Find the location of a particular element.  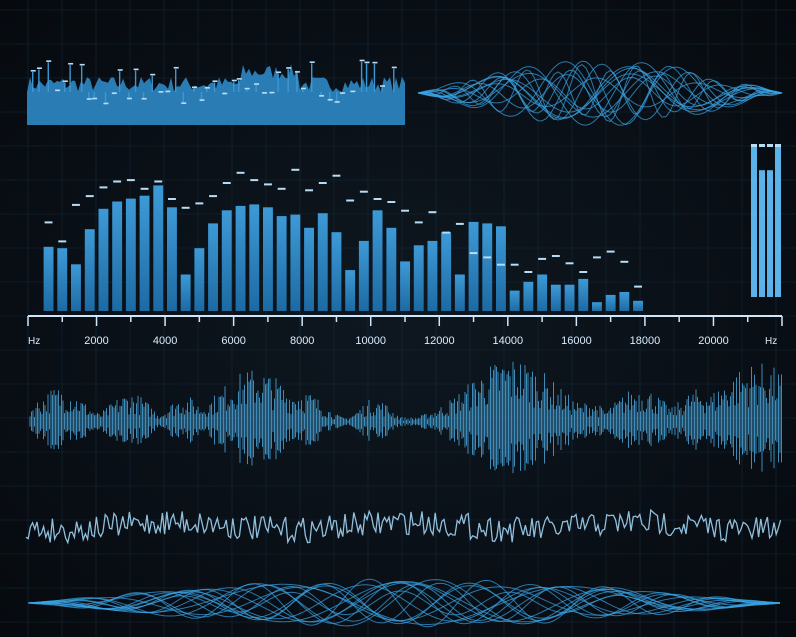

level-meter-peak is located at coordinates (778, 145).